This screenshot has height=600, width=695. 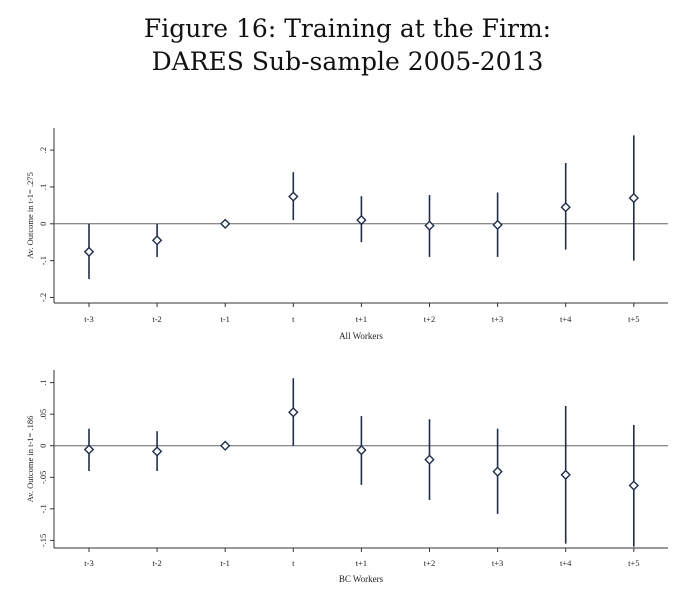 What do you see at coordinates (347, 61) in the screenshot?
I see `figure-title-line2: DARES Sub-sample 2005-2013` at bounding box center [347, 61].